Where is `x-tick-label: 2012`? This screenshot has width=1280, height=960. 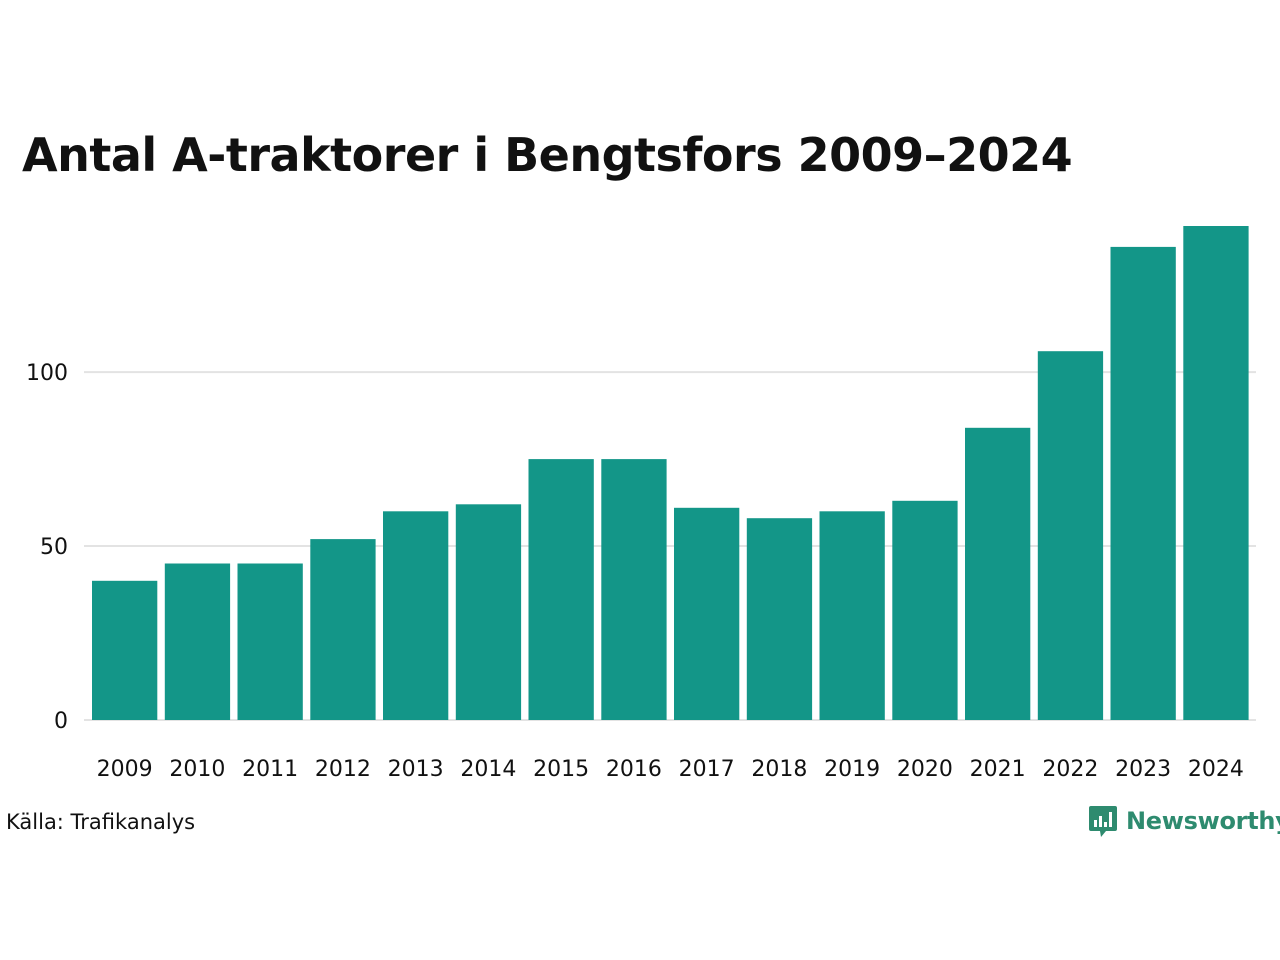
x-tick-label: 2012 is located at coordinates (343, 769).